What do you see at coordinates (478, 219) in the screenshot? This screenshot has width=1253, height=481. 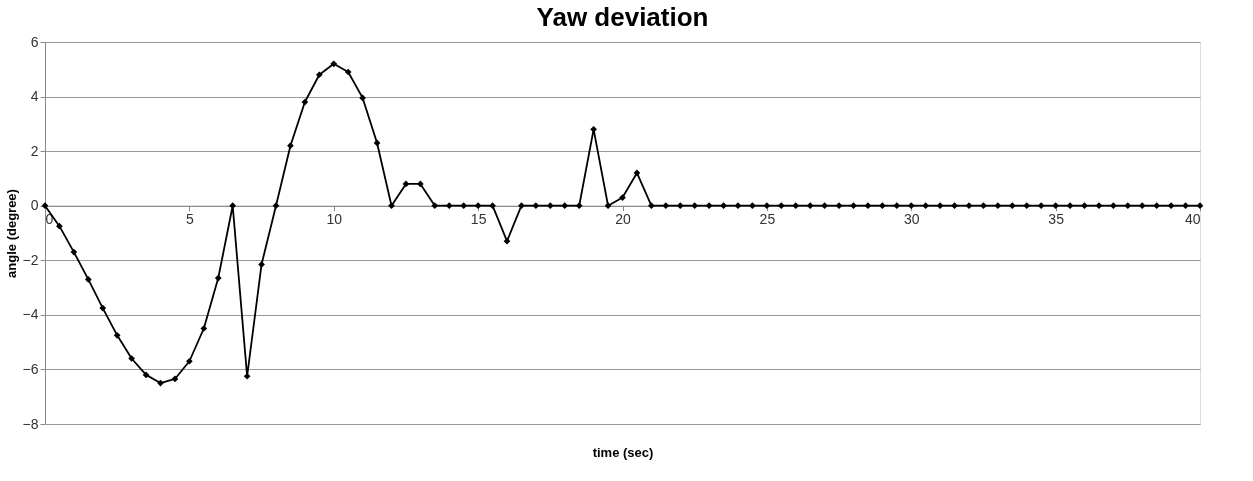 I see `x-tick-label: 15` at bounding box center [478, 219].